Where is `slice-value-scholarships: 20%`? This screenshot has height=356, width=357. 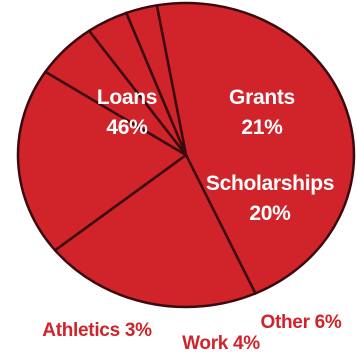 slice-value-scholarships: 20% is located at coordinates (270, 213).